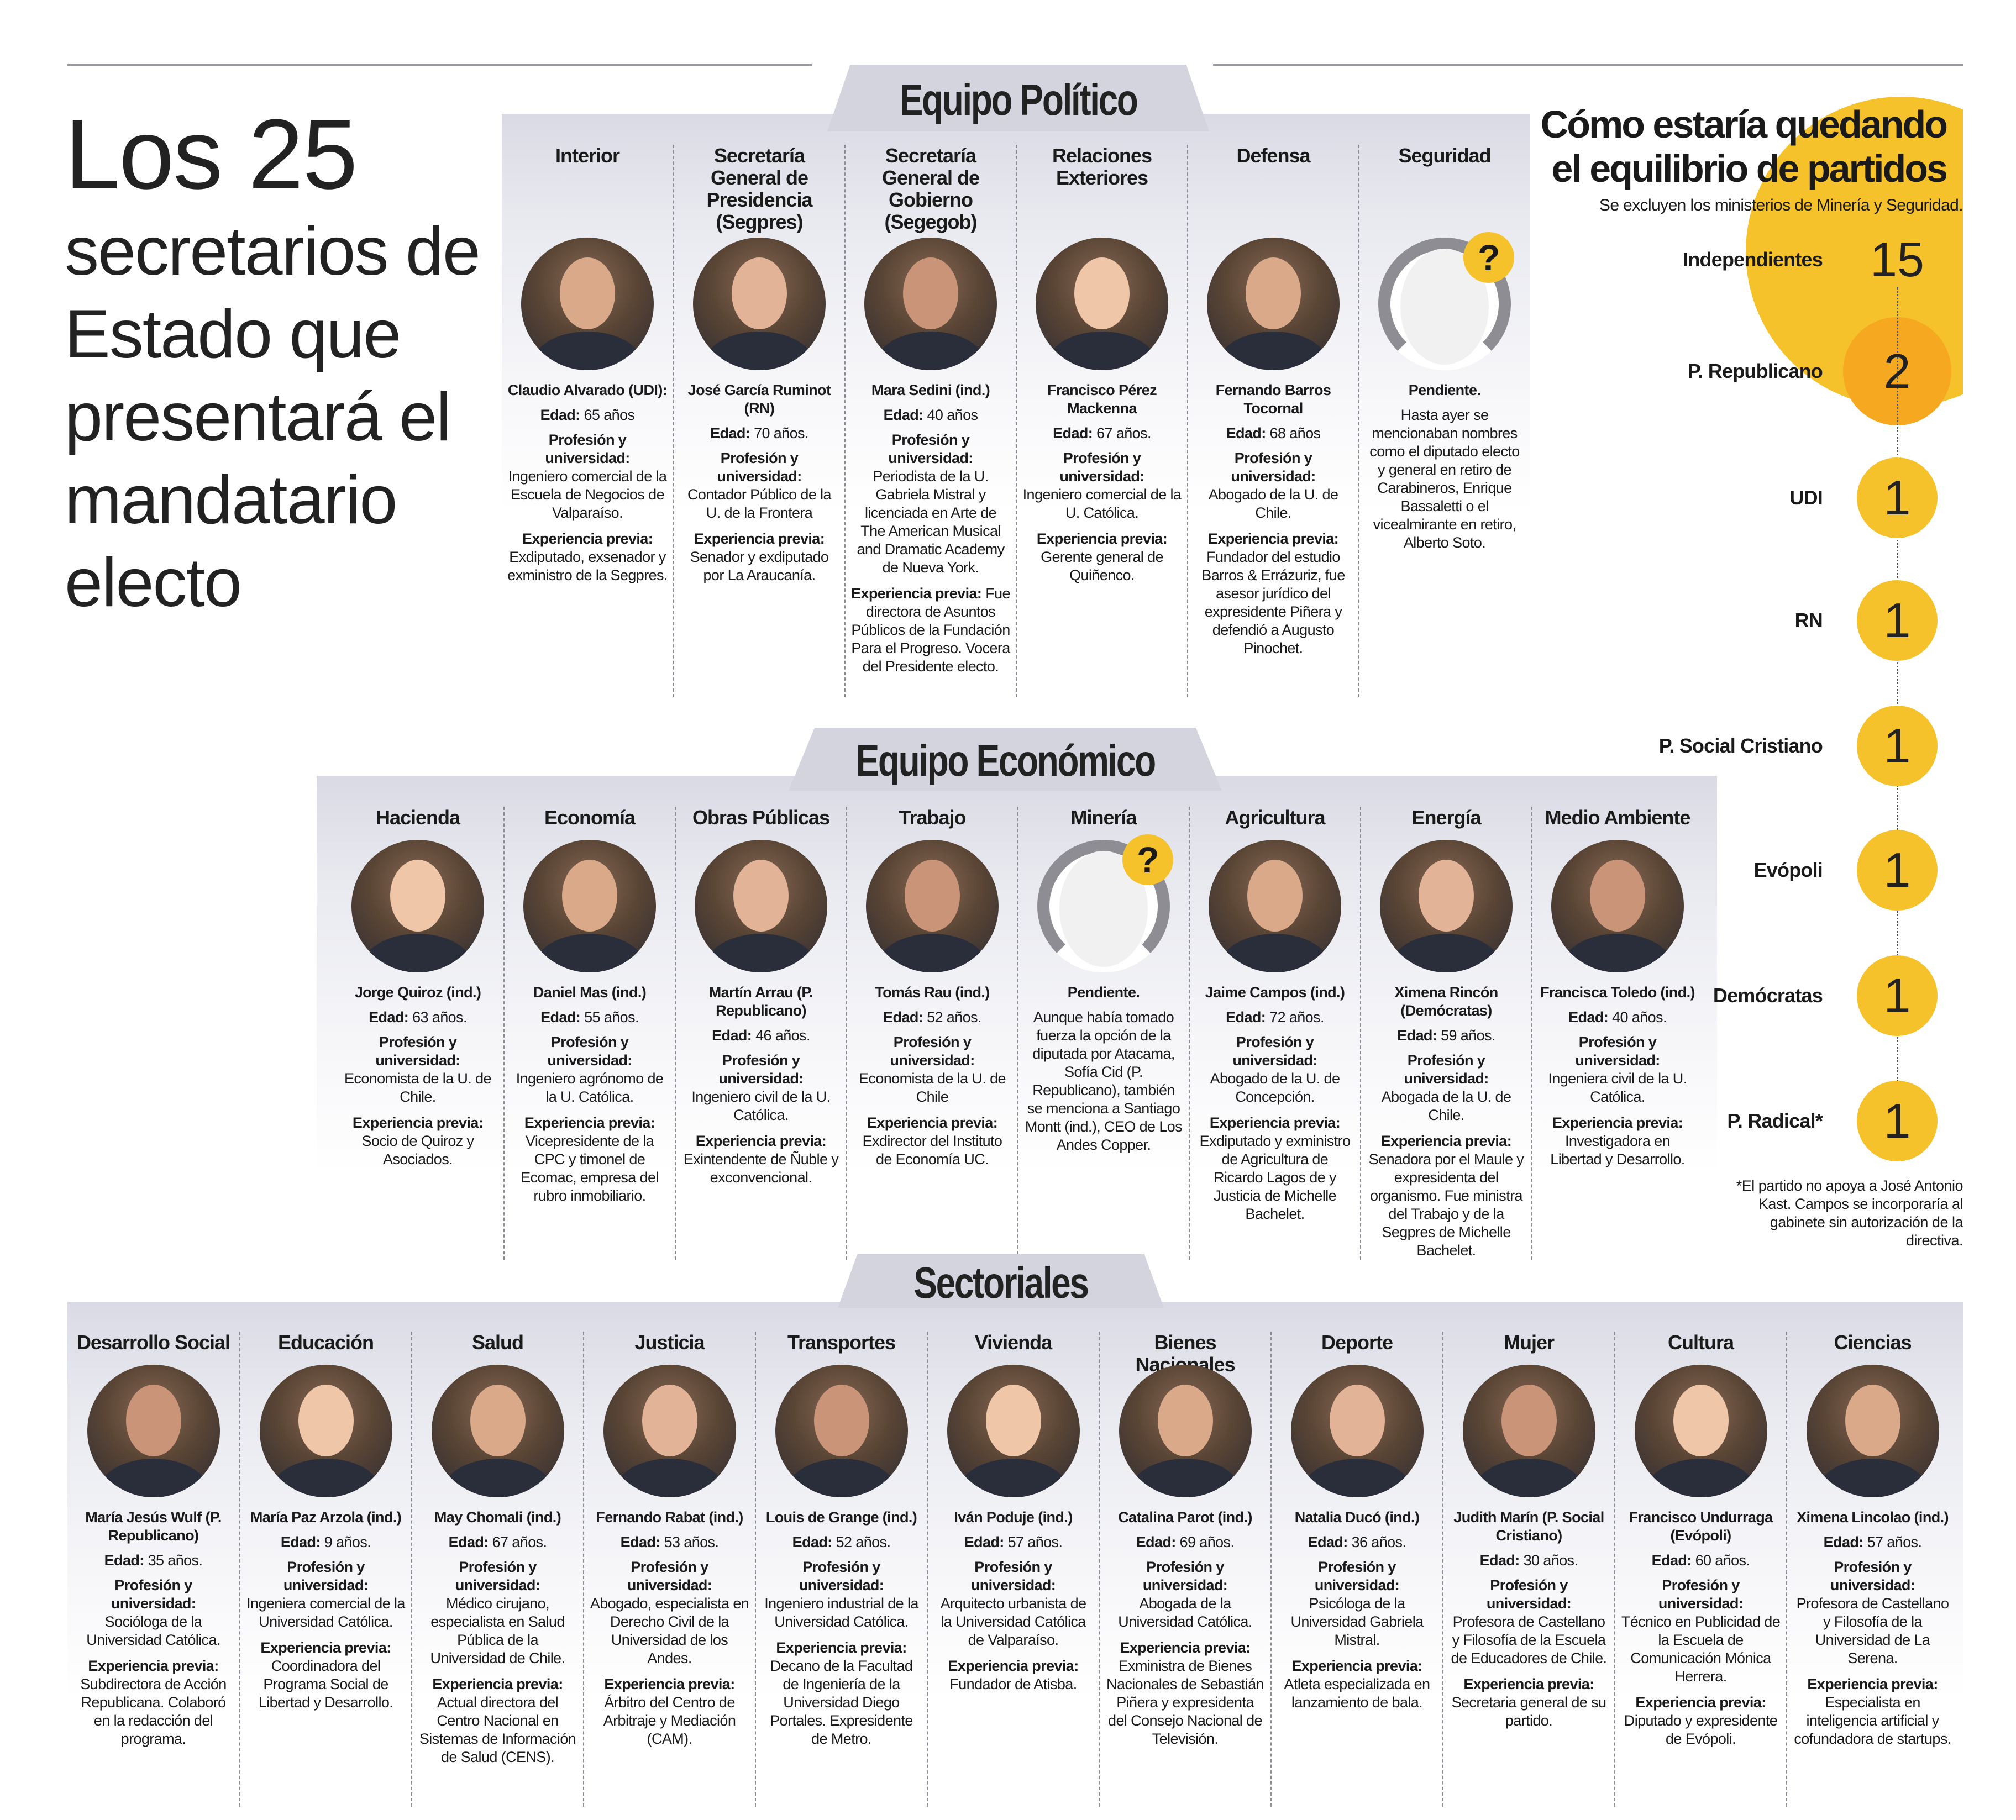 This screenshot has width=2016, height=1820. What do you see at coordinates (1873, 1342) in the screenshot?
I see `ministry-label: Ciencias` at bounding box center [1873, 1342].